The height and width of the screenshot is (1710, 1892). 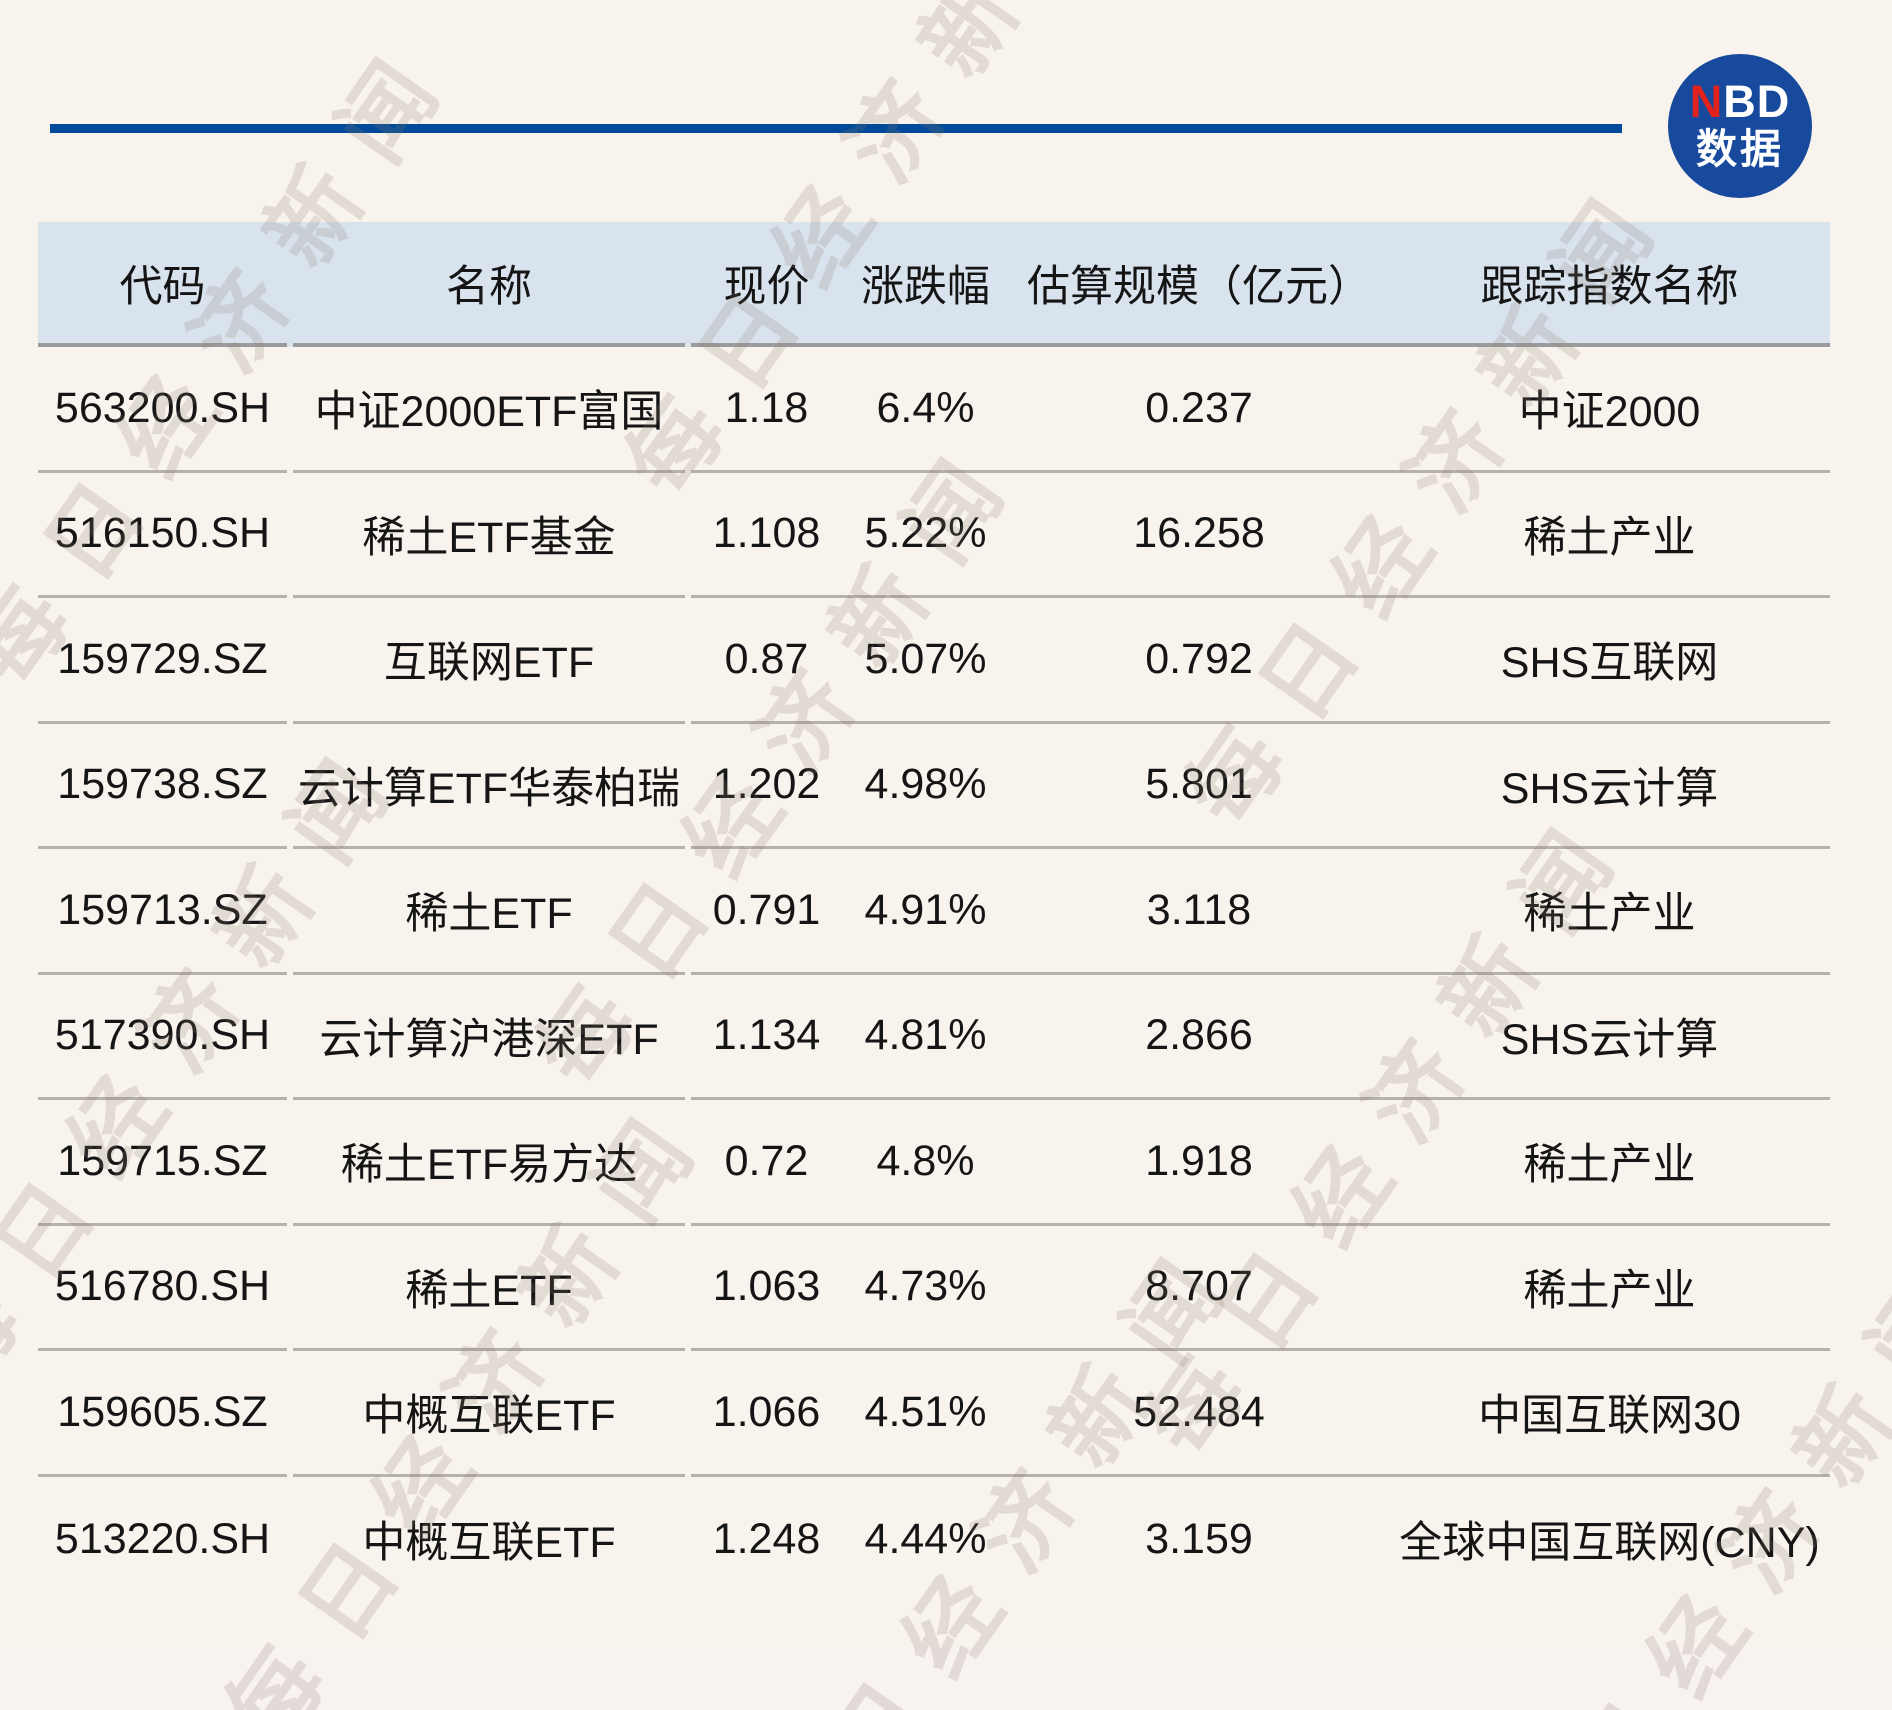 I want to click on cell-price: 1.063, so click(x=766, y=1288).